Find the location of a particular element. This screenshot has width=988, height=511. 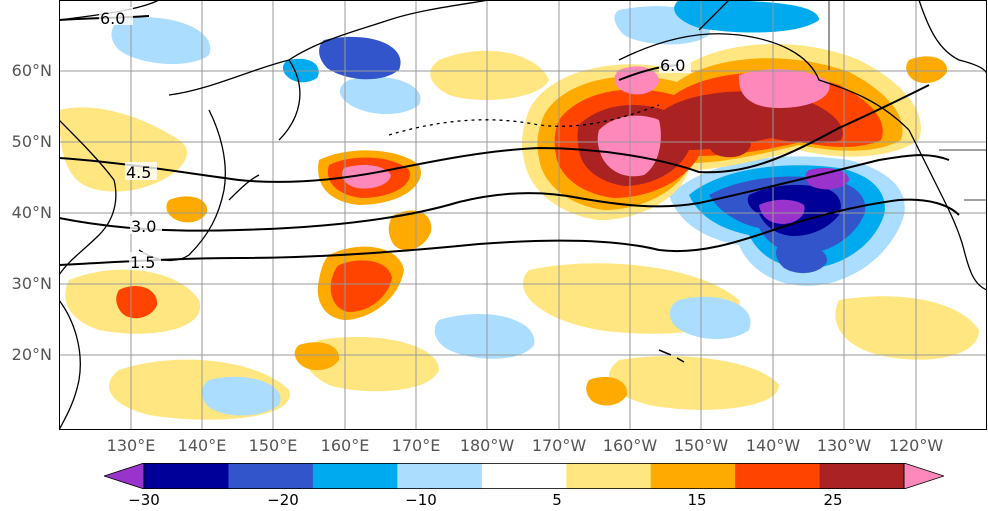

lon-label-130w: 130°W is located at coordinates (844, 445).